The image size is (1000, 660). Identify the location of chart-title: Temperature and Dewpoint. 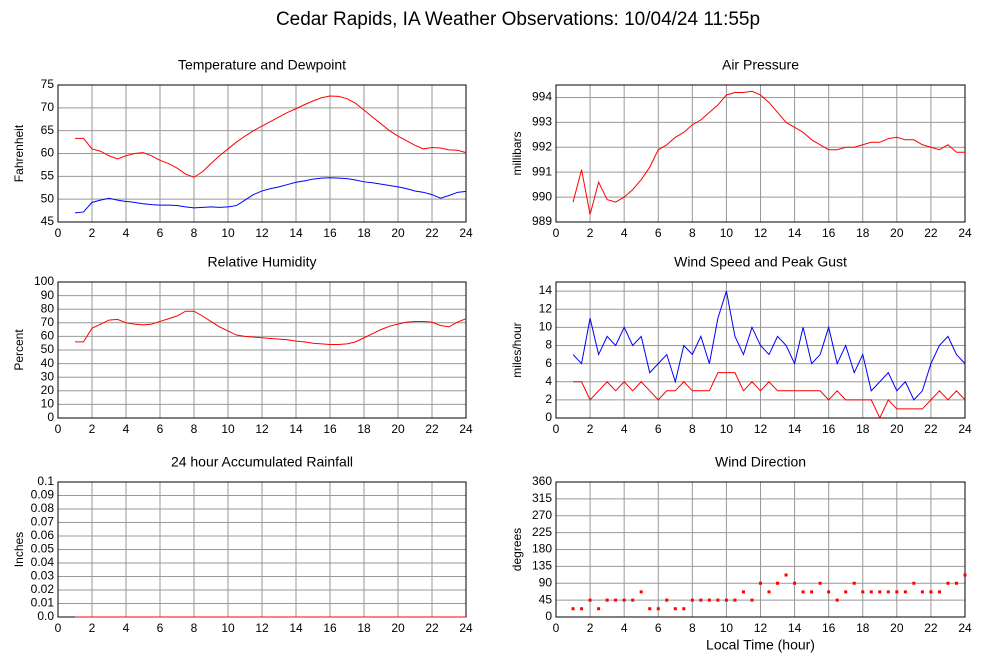
(262, 65).